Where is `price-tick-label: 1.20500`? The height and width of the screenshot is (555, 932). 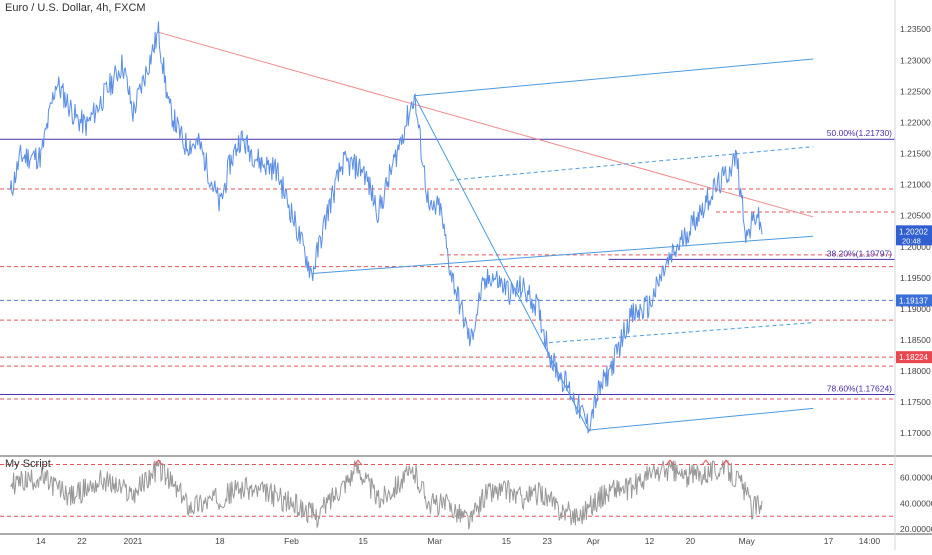
price-tick-label: 1.20500 is located at coordinates (915, 216).